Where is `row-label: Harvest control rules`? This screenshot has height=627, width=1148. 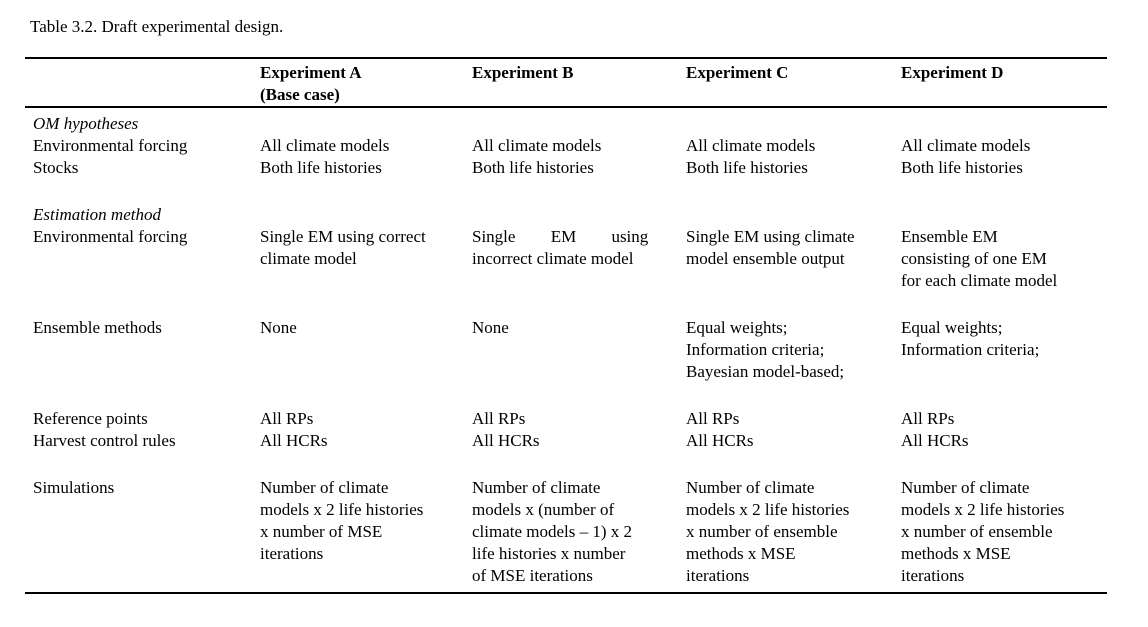
row-label: Harvest control rules is located at coordinates (104, 440).